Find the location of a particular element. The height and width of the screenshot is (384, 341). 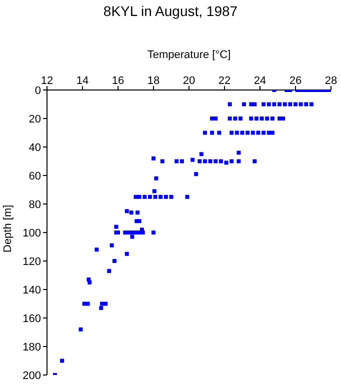

x-tick-label: 26 is located at coordinates (295, 81).